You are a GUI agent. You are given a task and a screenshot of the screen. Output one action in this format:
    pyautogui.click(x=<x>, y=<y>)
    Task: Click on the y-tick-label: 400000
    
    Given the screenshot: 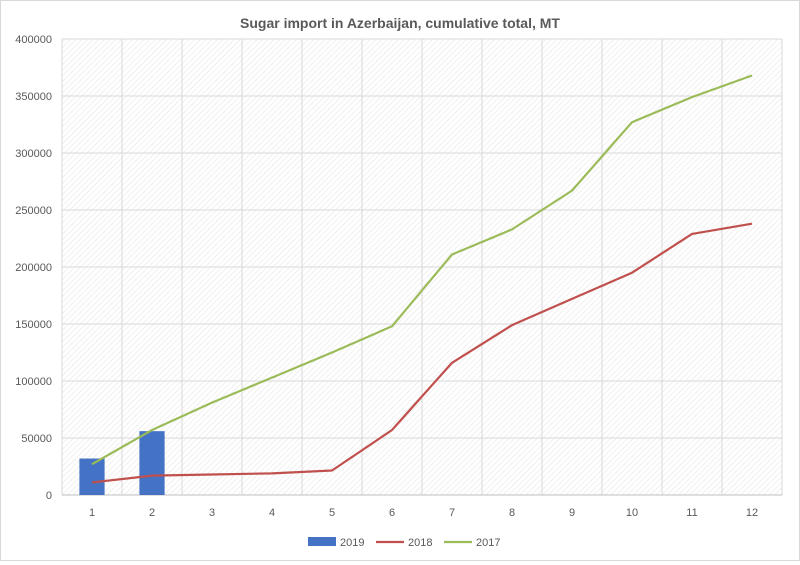 What is the action you would take?
    pyautogui.click(x=33, y=40)
    